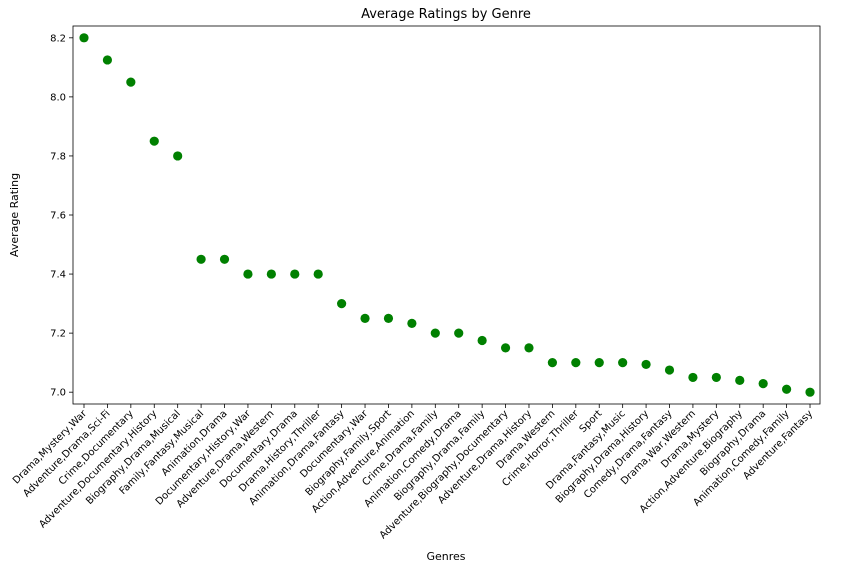  Describe the element at coordinates (58, 216) in the screenshot. I see `y-tick-label-3: 7.6` at that location.